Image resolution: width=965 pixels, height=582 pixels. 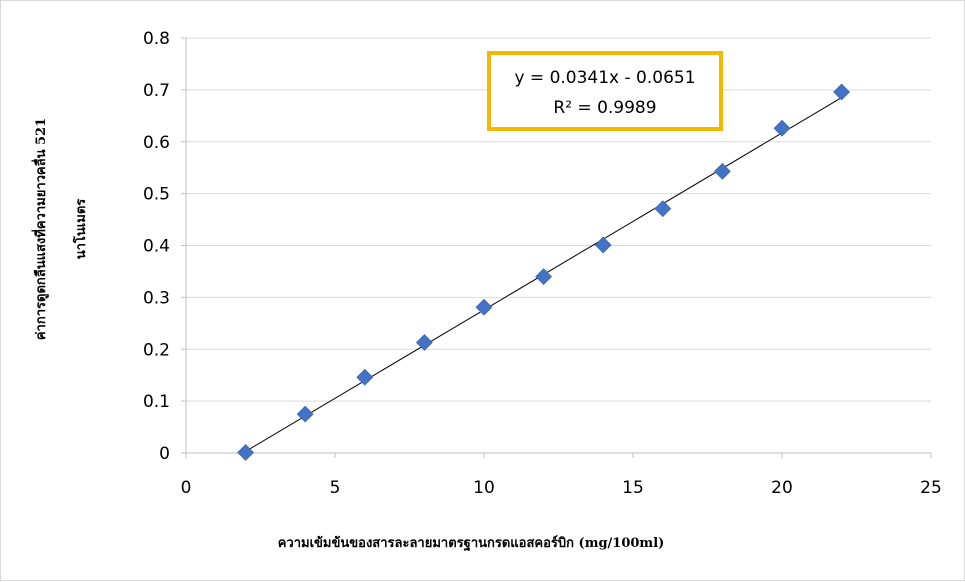 I want to click on x-tick-label: 5, so click(x=335, y=488).